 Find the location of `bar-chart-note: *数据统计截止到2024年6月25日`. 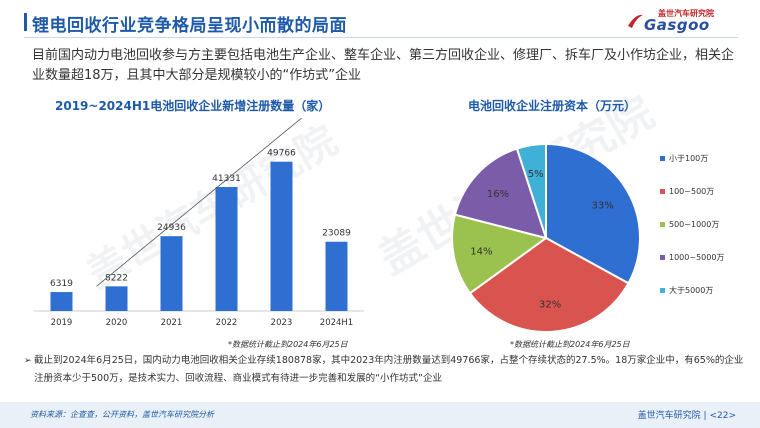

bar-chart-note: *数据统计截止到2024年6月25日 is located at coordinates (288, 344).